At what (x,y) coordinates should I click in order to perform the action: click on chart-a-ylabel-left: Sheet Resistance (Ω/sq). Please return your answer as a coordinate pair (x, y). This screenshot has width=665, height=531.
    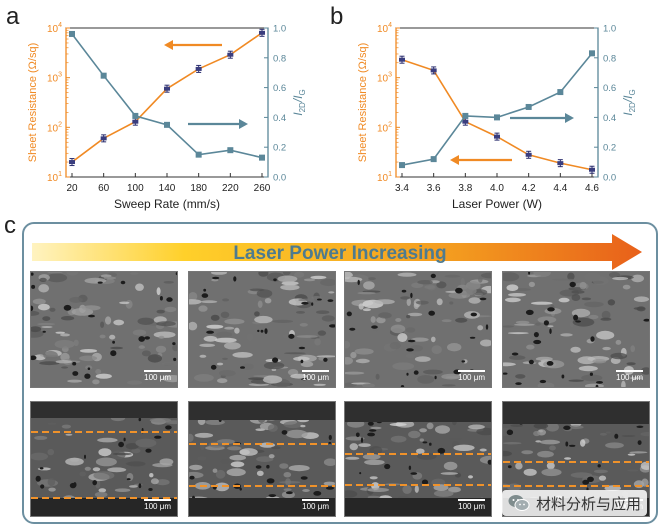
    Looking at the image, I should click on (33, 103).